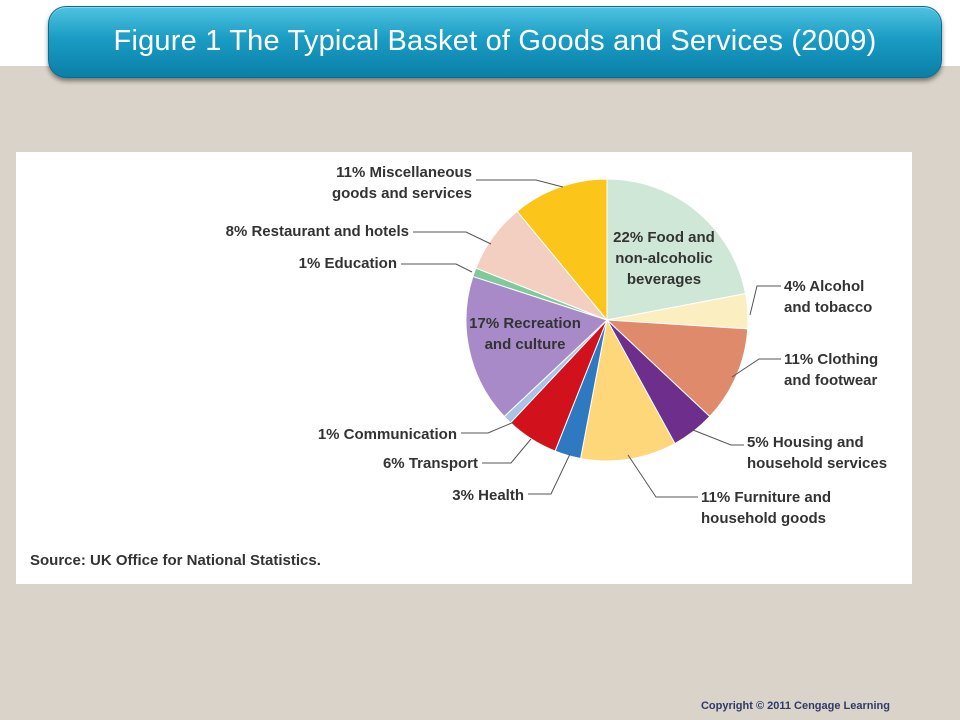  Describe the element at coordinates (387, 434) in the screenshot. I see `slice-label-communication: 1% Communication` at that location.